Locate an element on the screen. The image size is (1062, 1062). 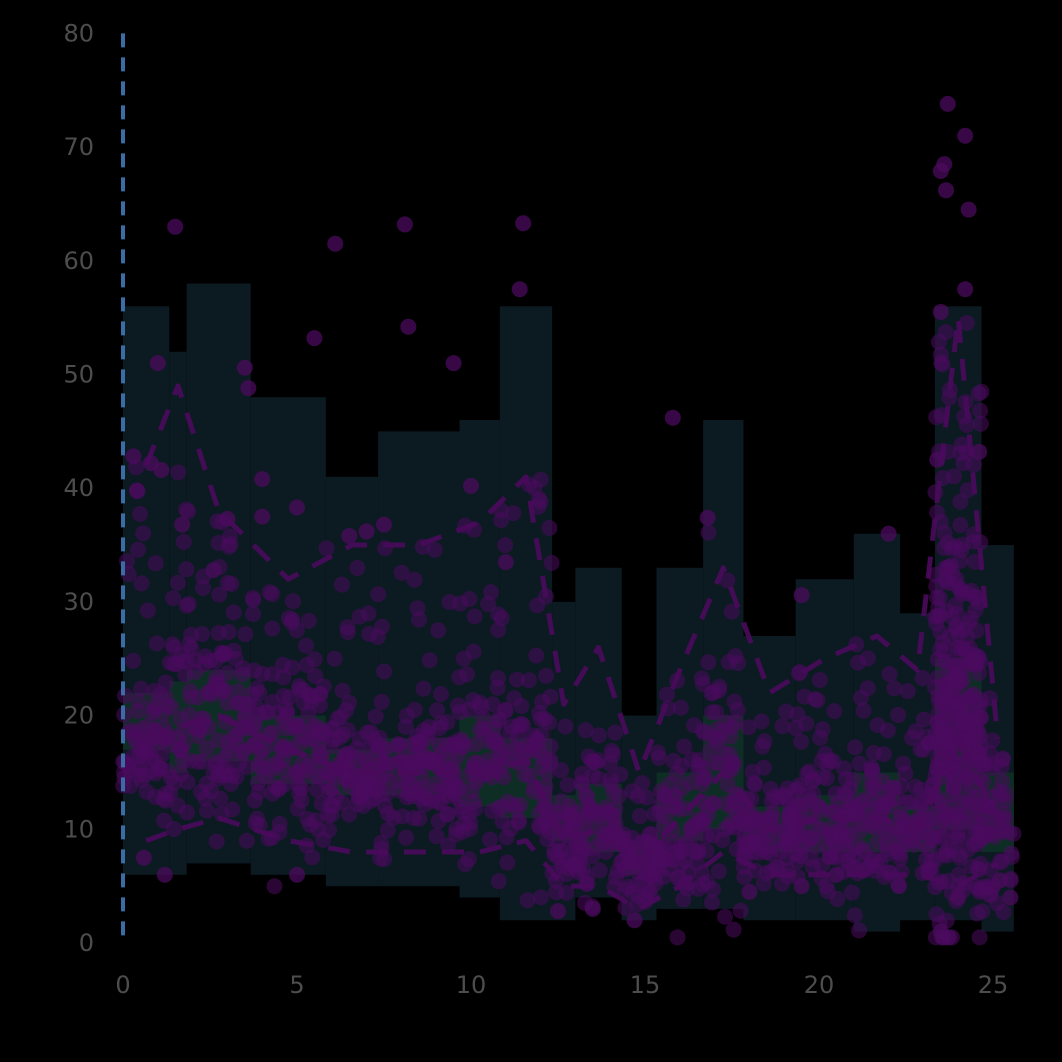
x-tick-label: 0 is located at coordinates (122, 985).